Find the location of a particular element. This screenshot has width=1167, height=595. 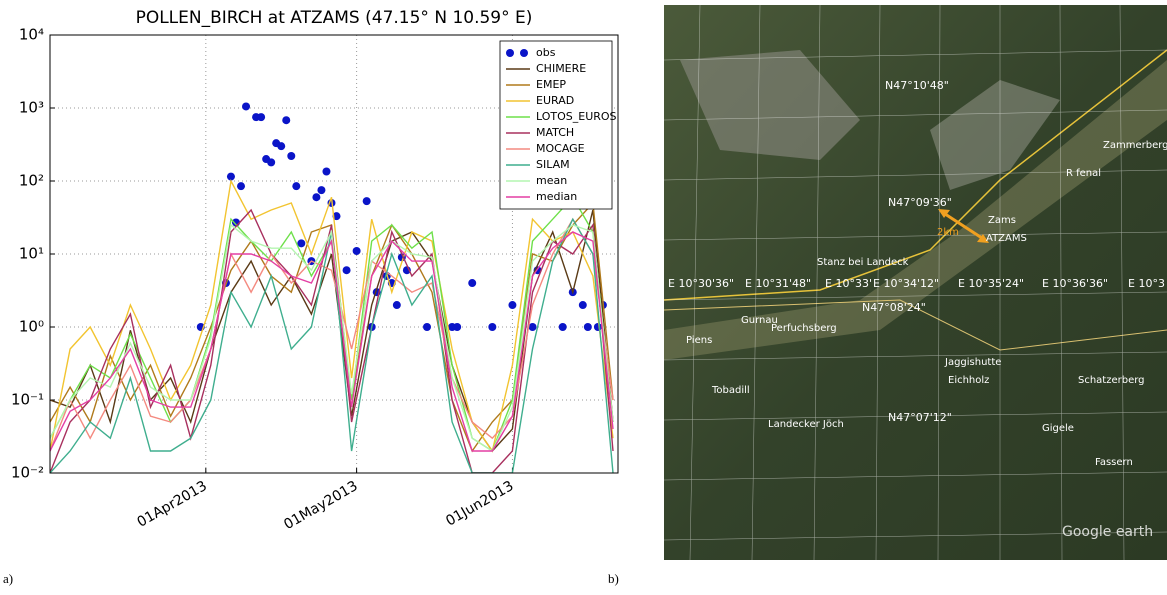

y-tick-label: 10² is located at coordinates (31, 181).